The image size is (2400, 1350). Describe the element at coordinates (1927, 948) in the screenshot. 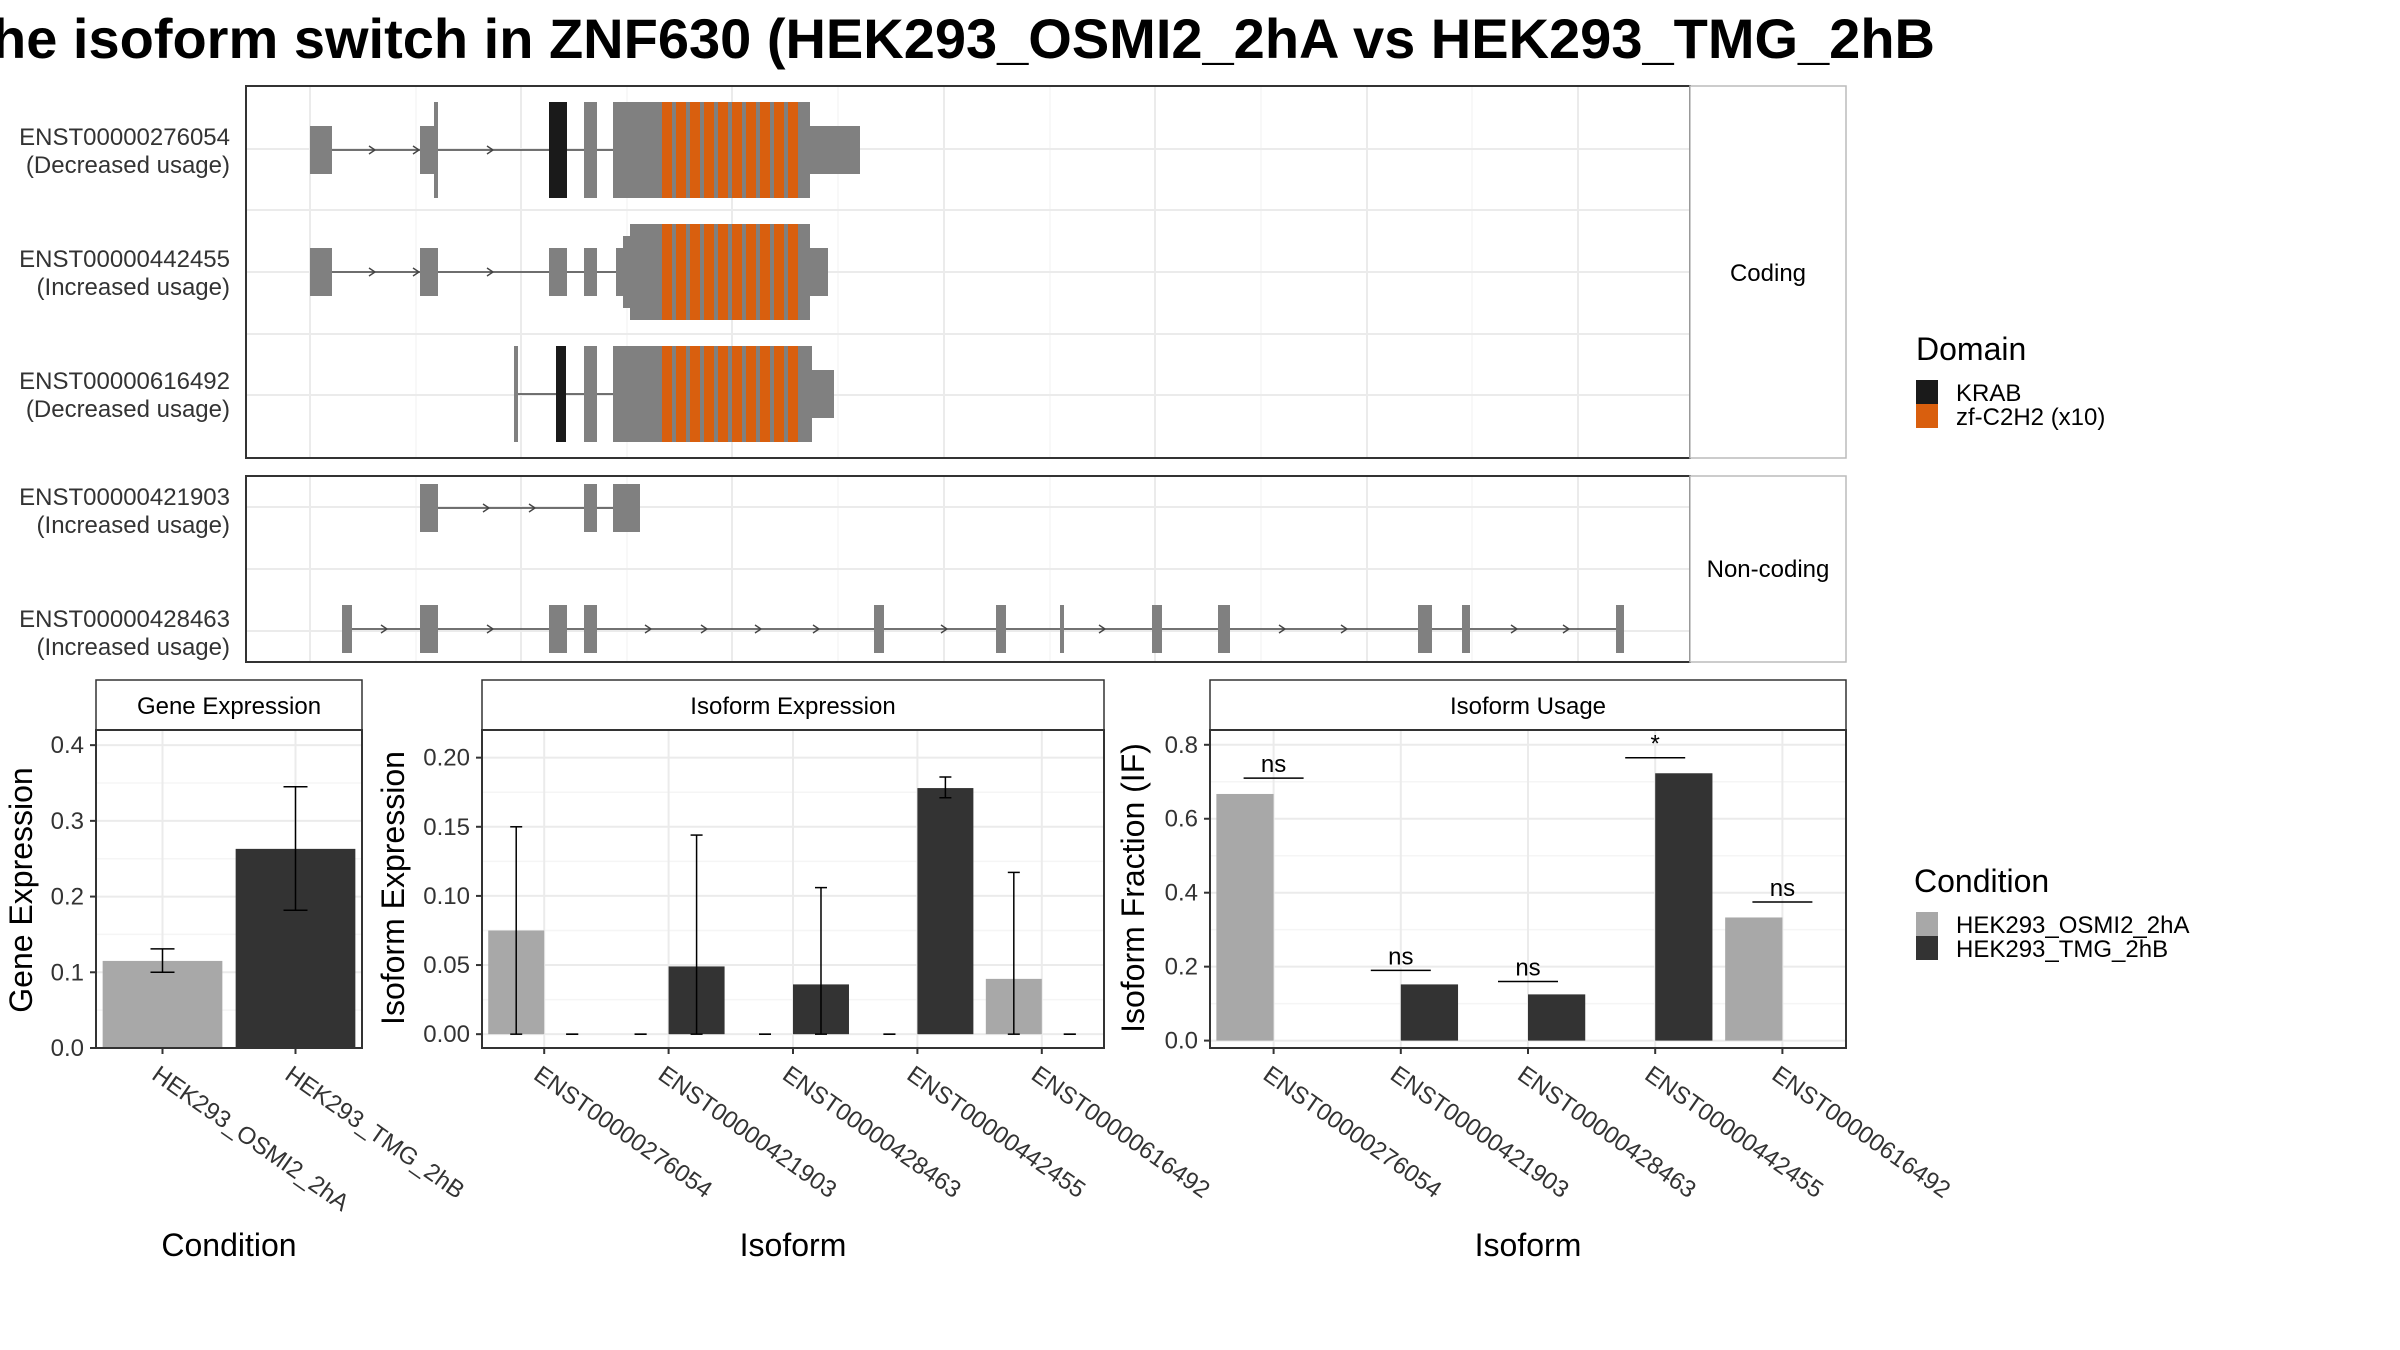

I see `legend-key-tmg` at that location.